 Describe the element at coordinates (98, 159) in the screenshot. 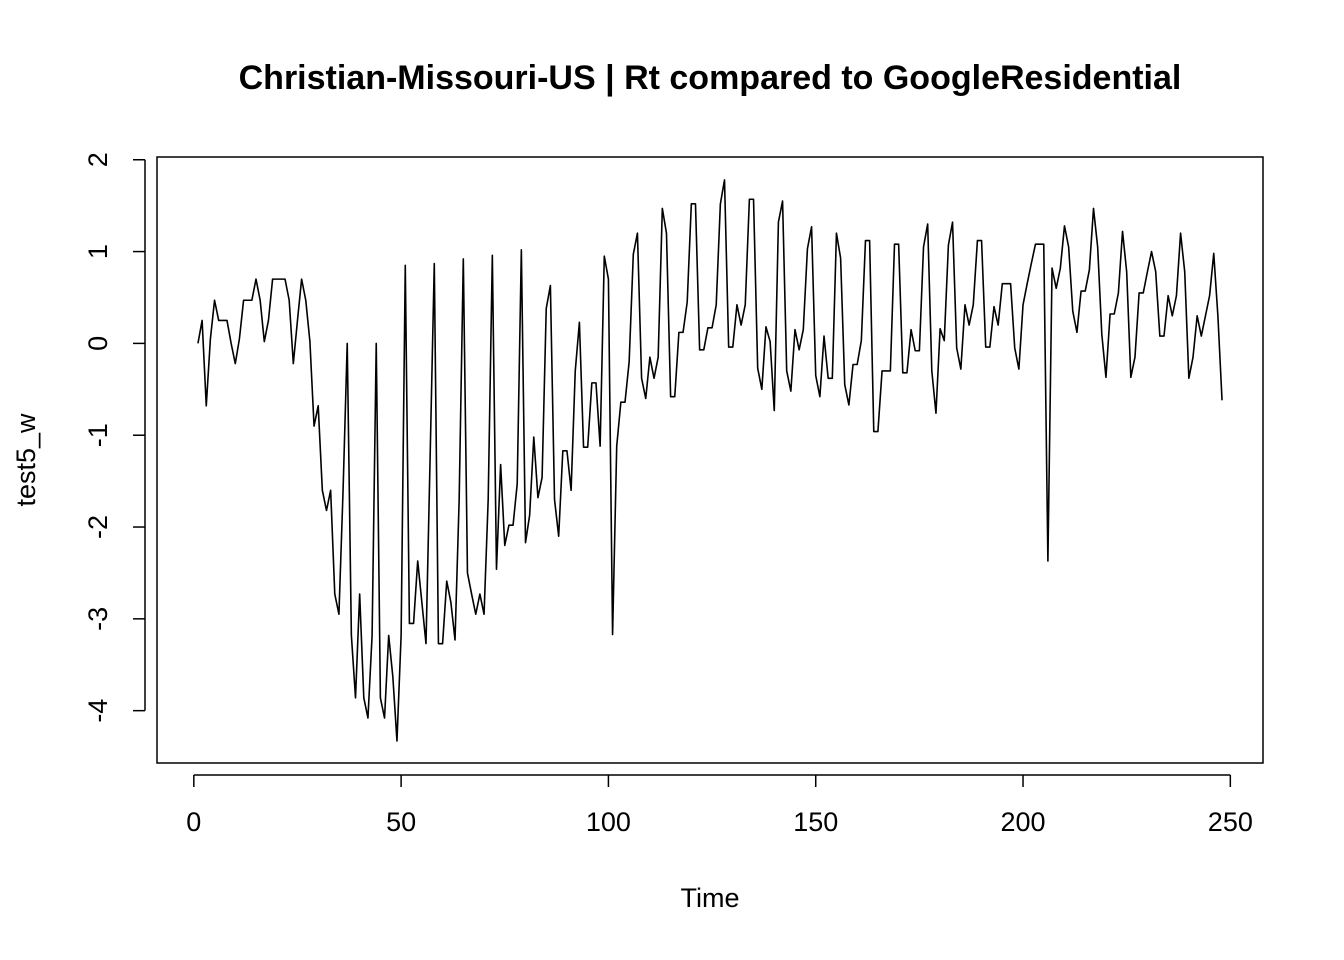

I see `y-tick-label: 2` at that location.